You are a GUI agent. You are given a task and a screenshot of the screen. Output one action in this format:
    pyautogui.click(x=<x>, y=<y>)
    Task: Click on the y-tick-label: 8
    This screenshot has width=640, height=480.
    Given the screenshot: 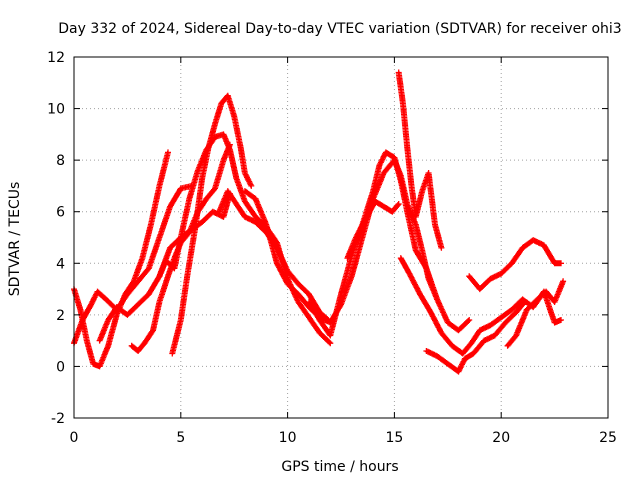 What is the action you would take?
    pyautogui.click(x=60, y=161)
    